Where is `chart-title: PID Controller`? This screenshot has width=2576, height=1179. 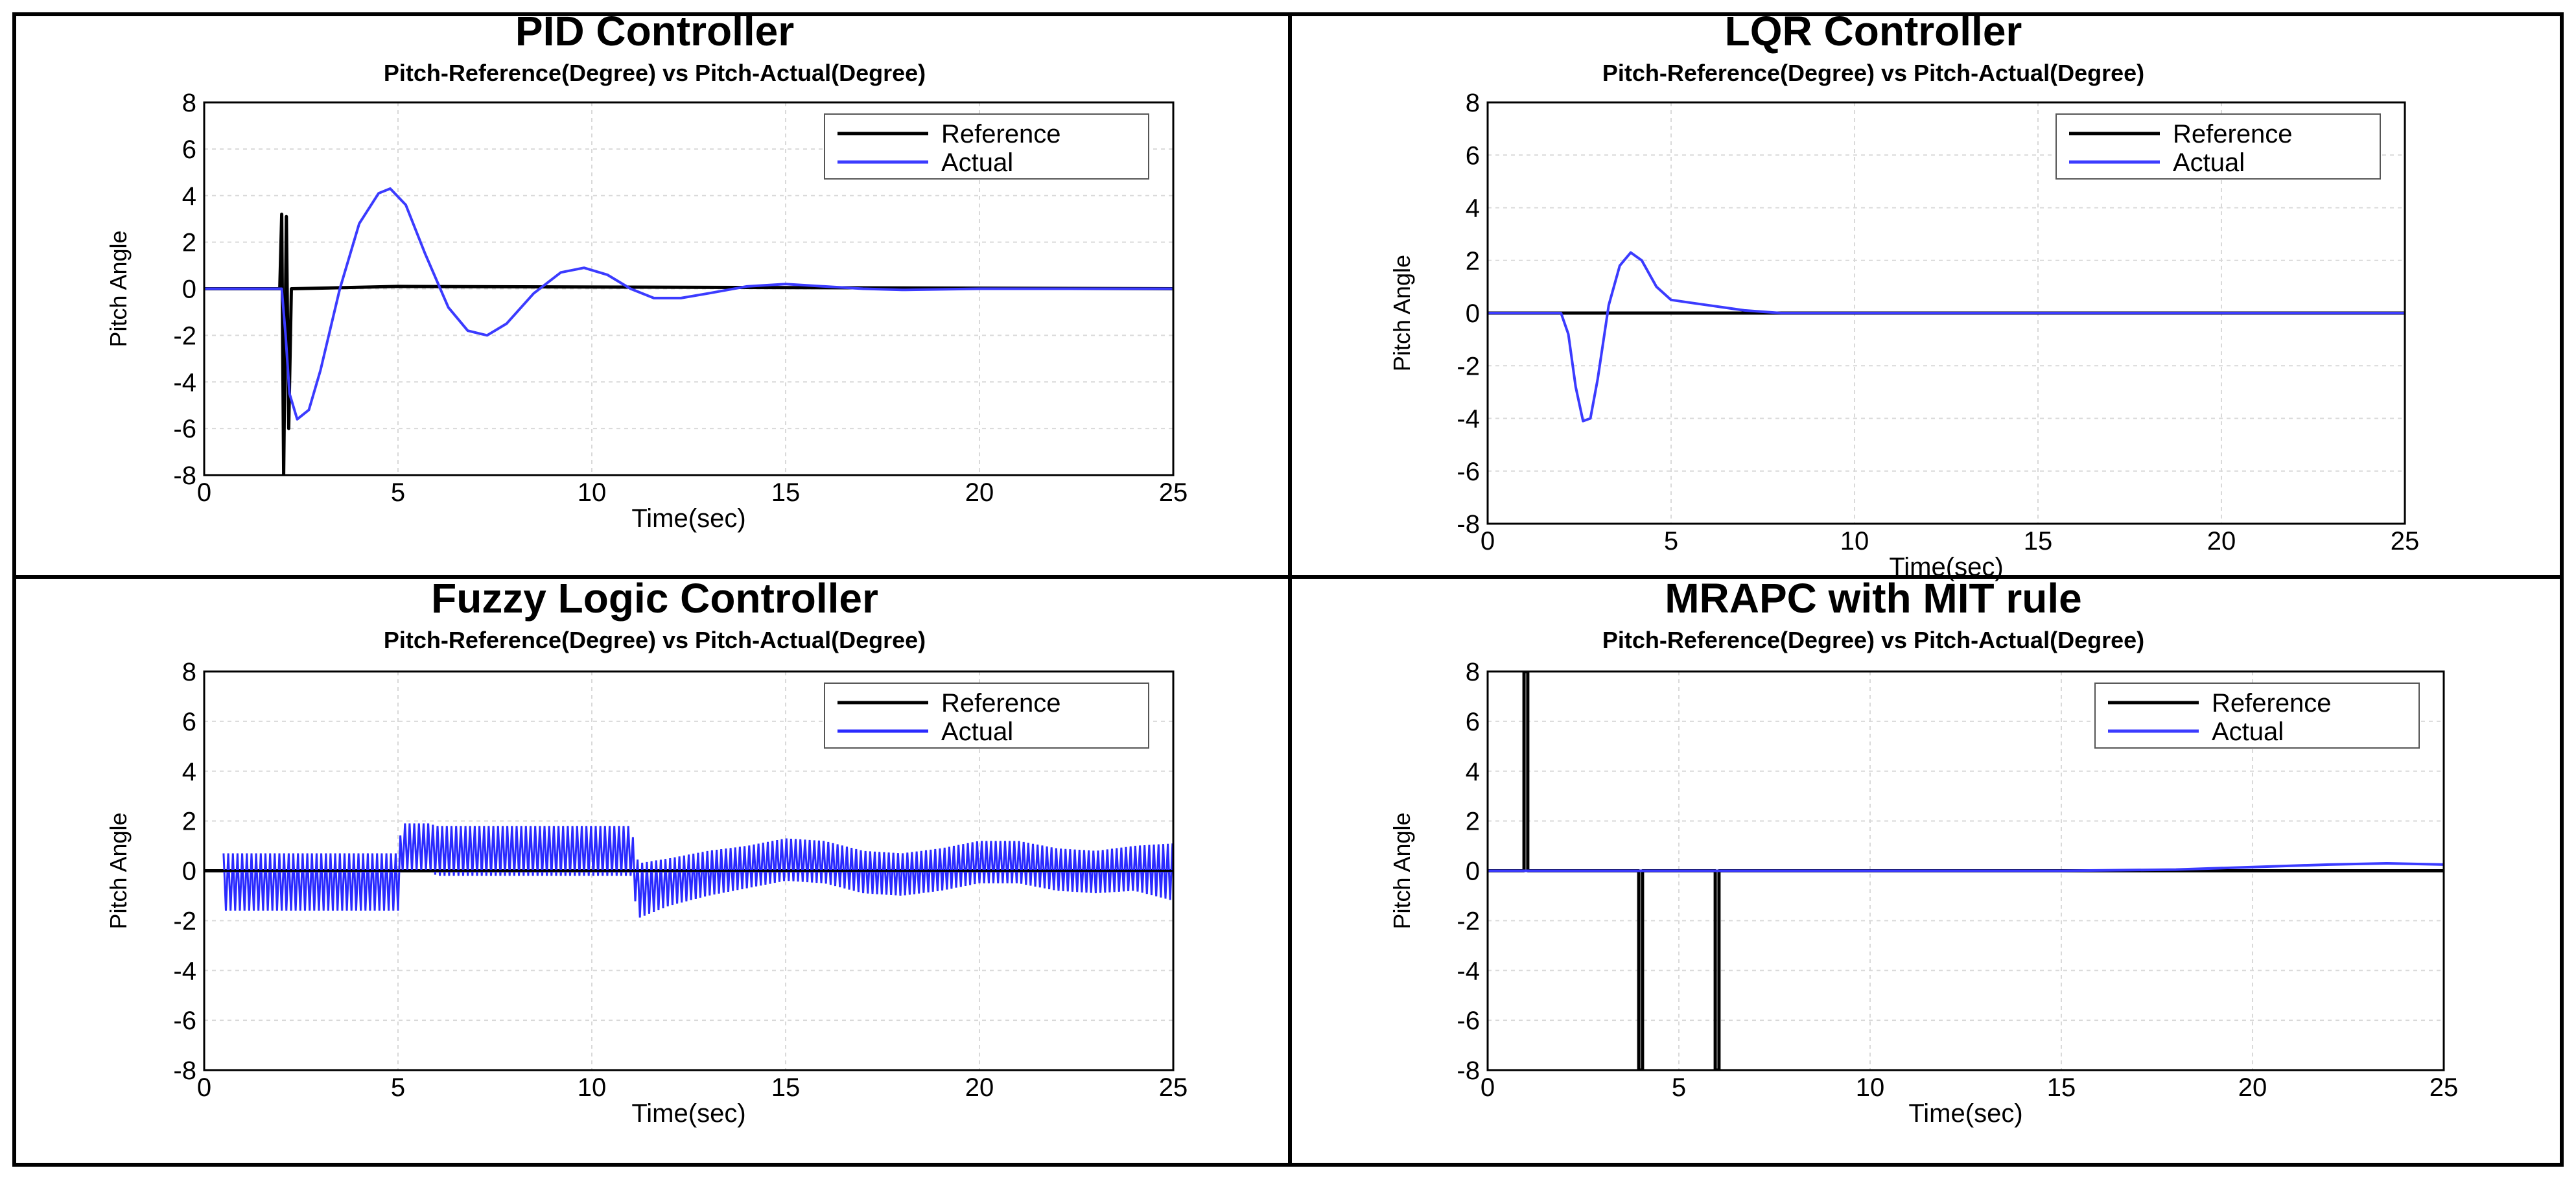 chart-title: PID Controller is located at coordinates (654, 31).